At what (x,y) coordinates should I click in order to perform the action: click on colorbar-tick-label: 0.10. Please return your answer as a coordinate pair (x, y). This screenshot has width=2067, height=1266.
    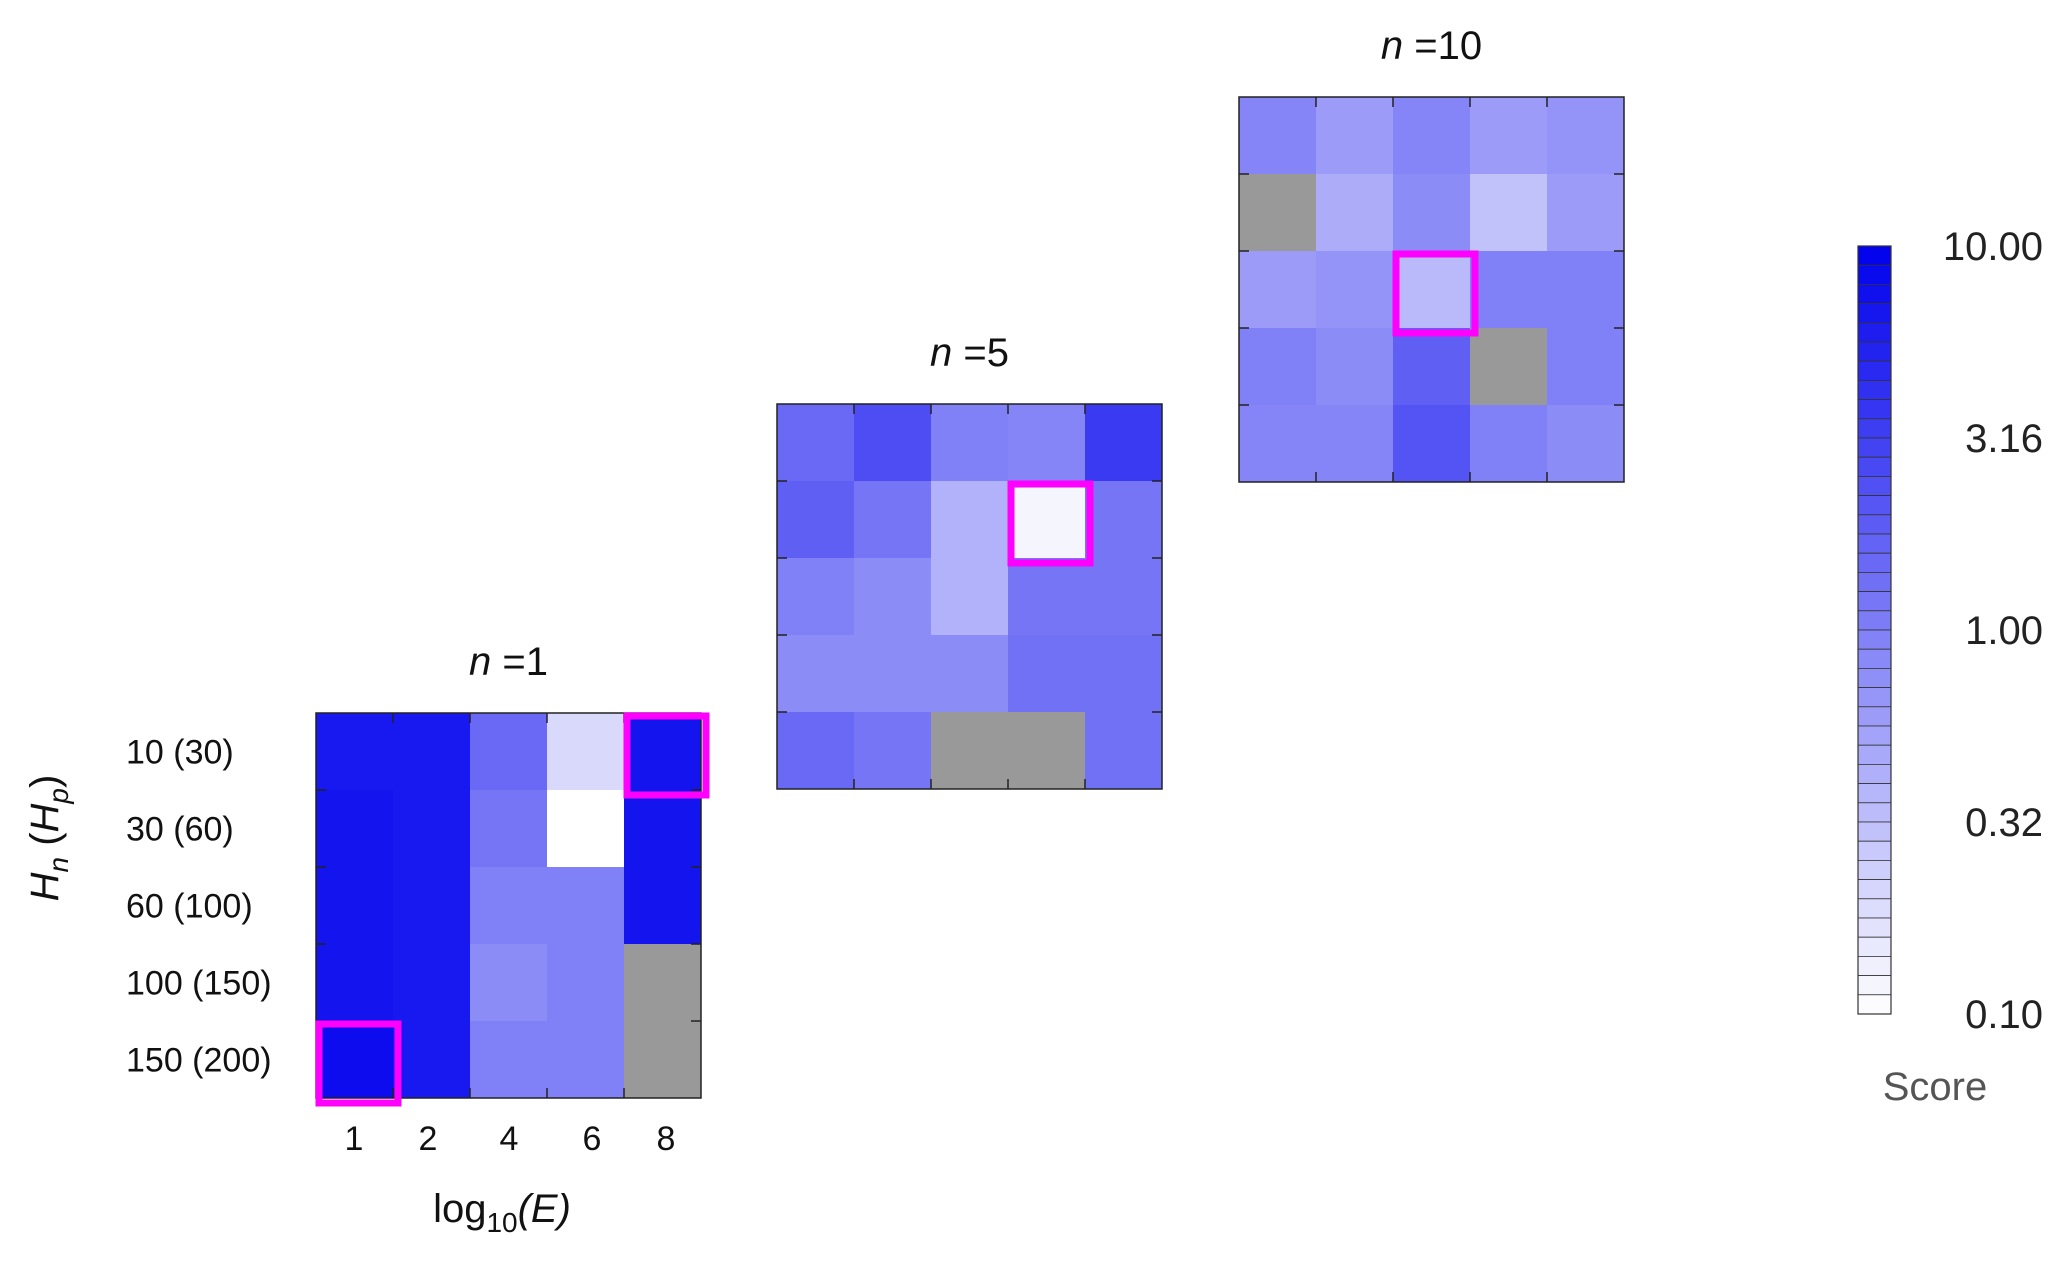
    Looking at the image, I should click on (2004, 1015).